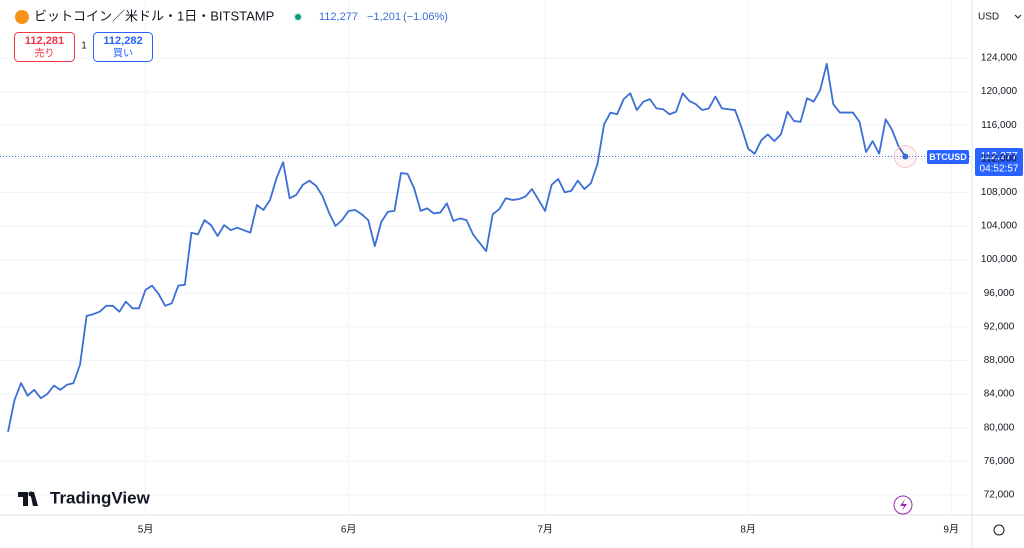 Image resolution: width=1024 pixels, height=548 pixels. I want to click on x-tick-label: 6月, so click(349, 530).